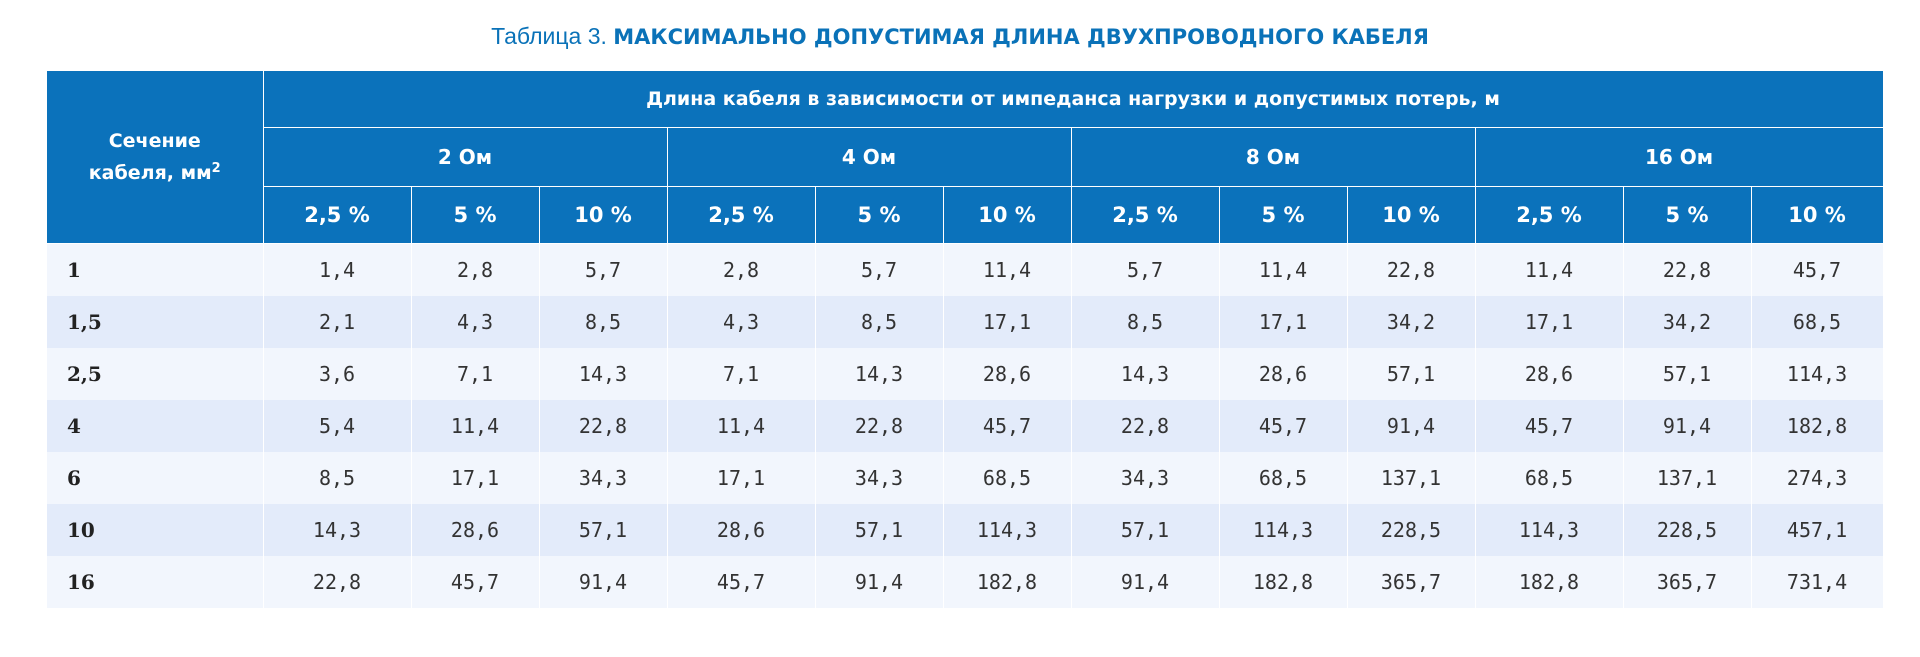  Describe the element at coordinates (1679, 157) in the screenshot. I see `impedance-header: 16 Ом` at that location.